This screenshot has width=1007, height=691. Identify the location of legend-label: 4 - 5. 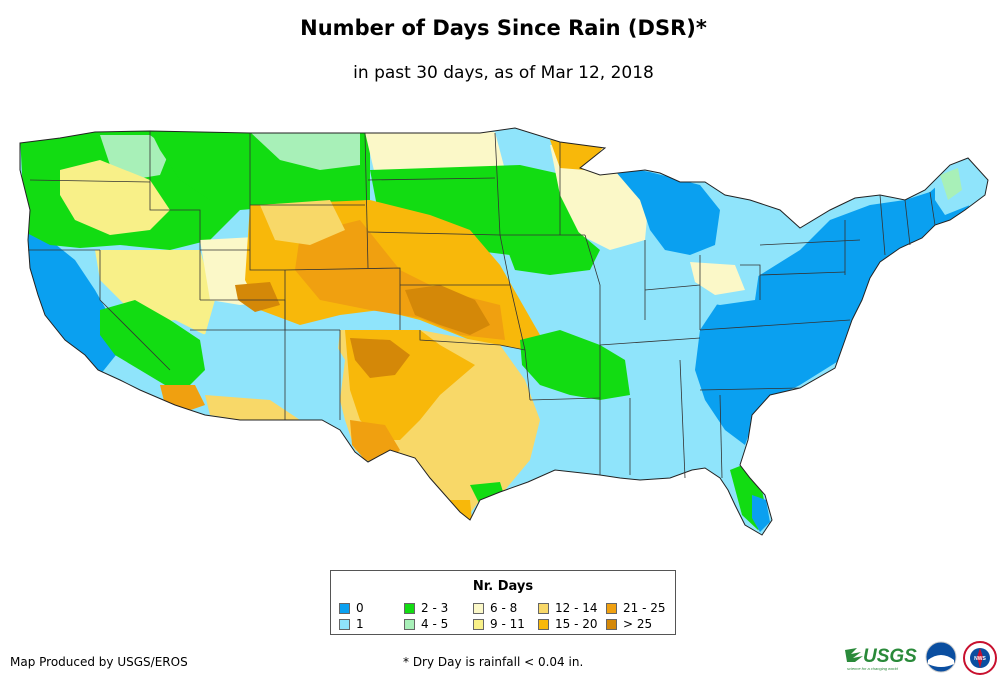
(435, 624).